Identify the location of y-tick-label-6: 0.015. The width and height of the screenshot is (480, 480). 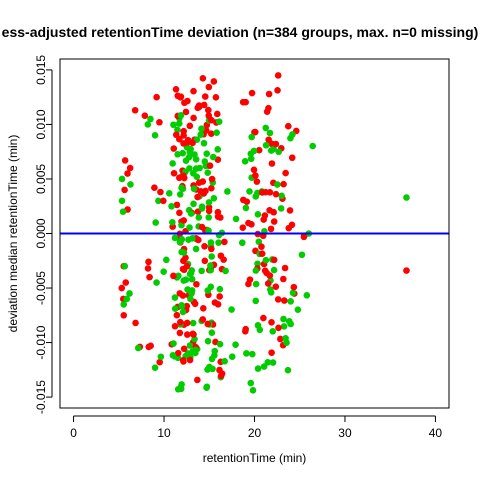
(41, 70).